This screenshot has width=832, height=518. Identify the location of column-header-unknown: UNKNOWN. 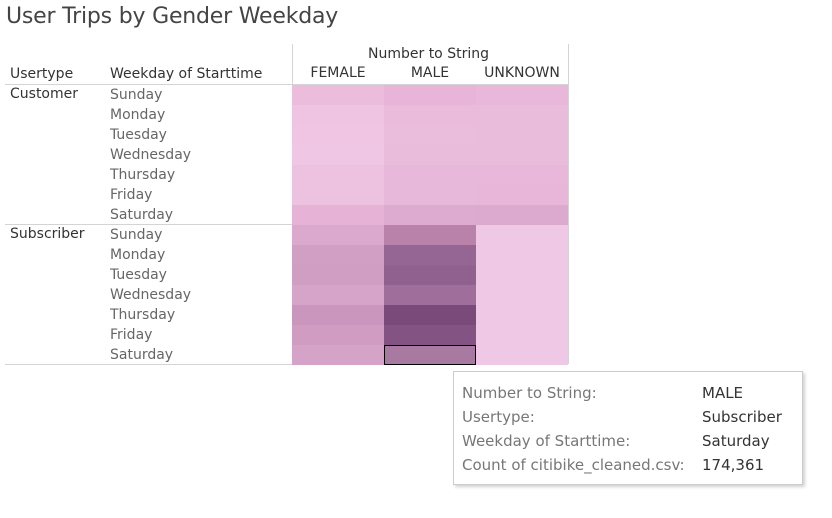
(522, 73).